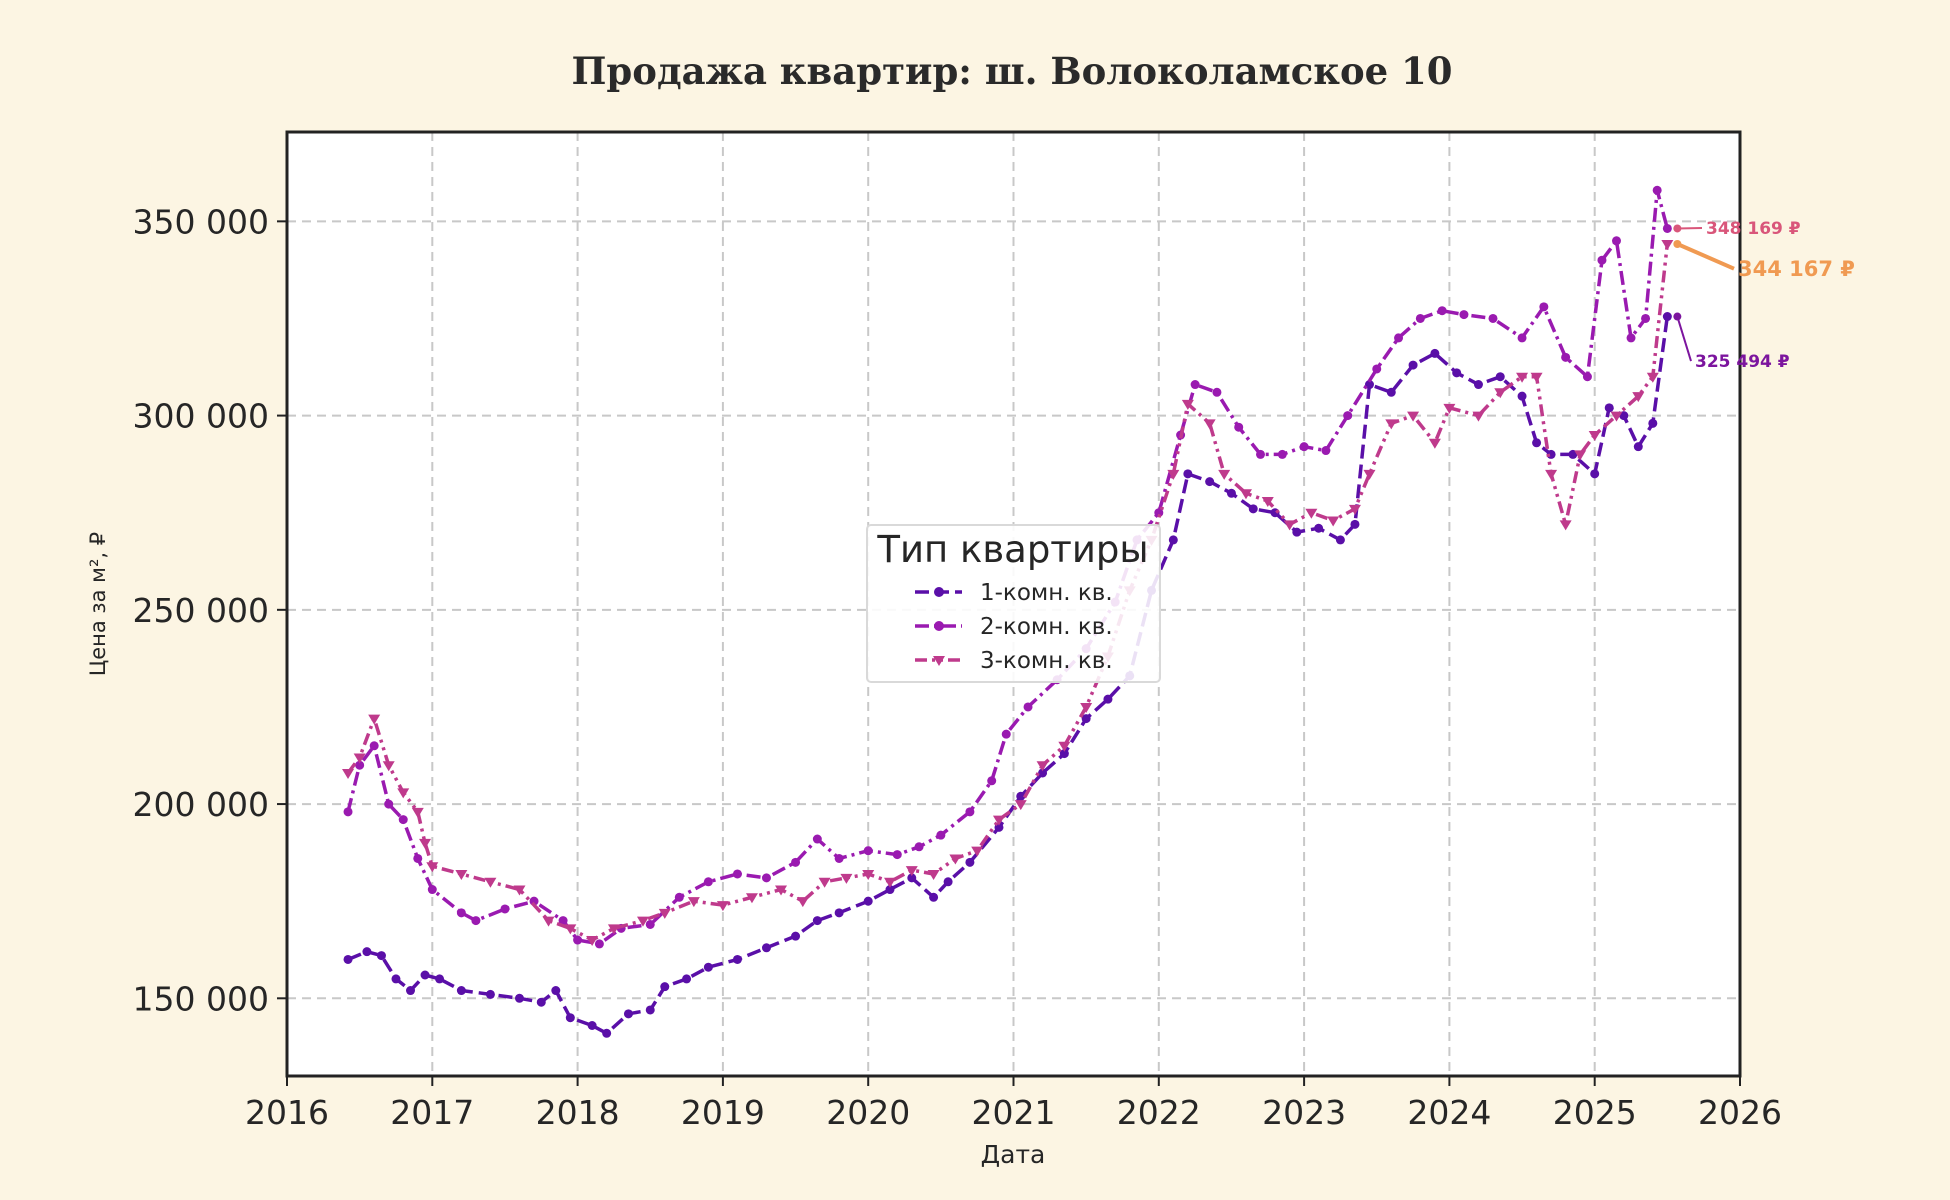 Image resolution: width=1950 pixels, height=1200 pixels. What do you see at coordinates (868, 1112) in the screenshot?
I see `x-tick-label: 2020` at bounding box center [868, 1112].